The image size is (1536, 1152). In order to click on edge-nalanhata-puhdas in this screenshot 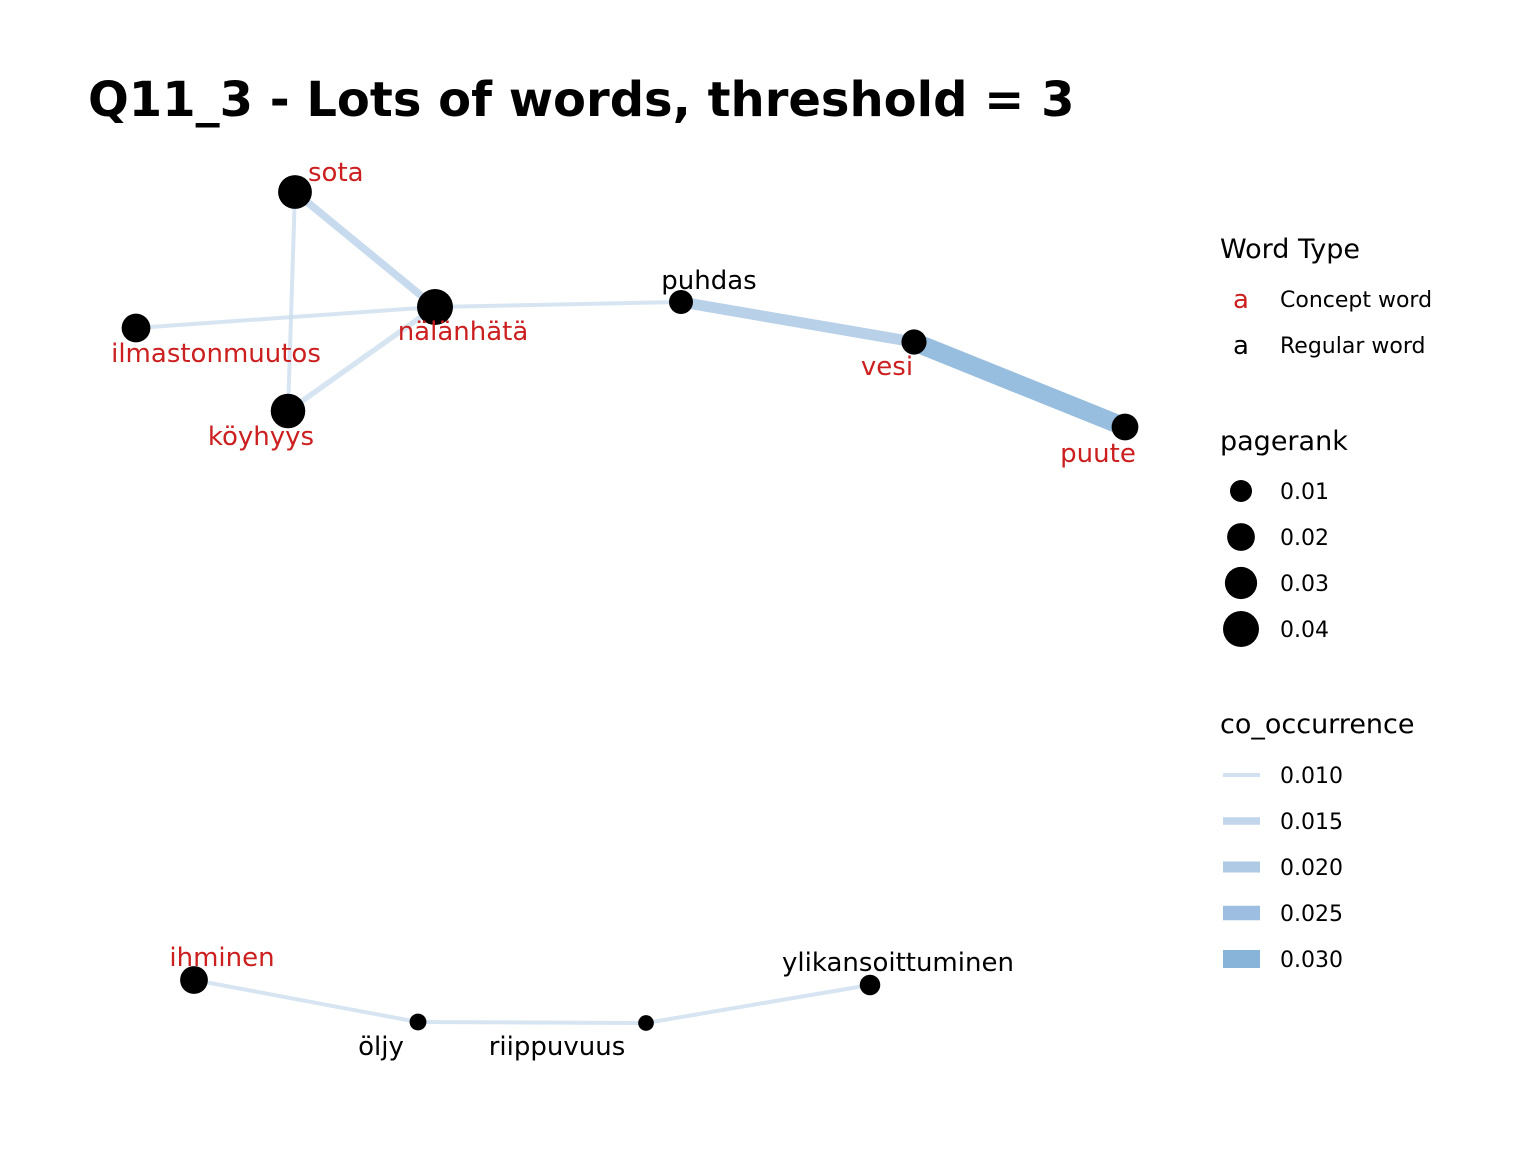, I will do `click(558, 304)`.